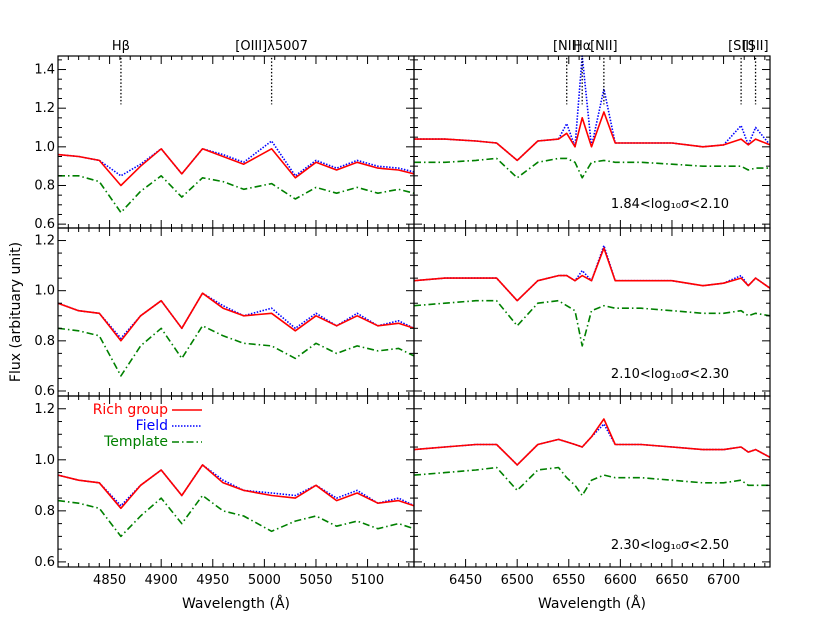 The height and width of the screenshot is (623, 830). Describe the element at coordinates (367, 580) in the screenshot. I see `x-tick-label: 5100` at that location.